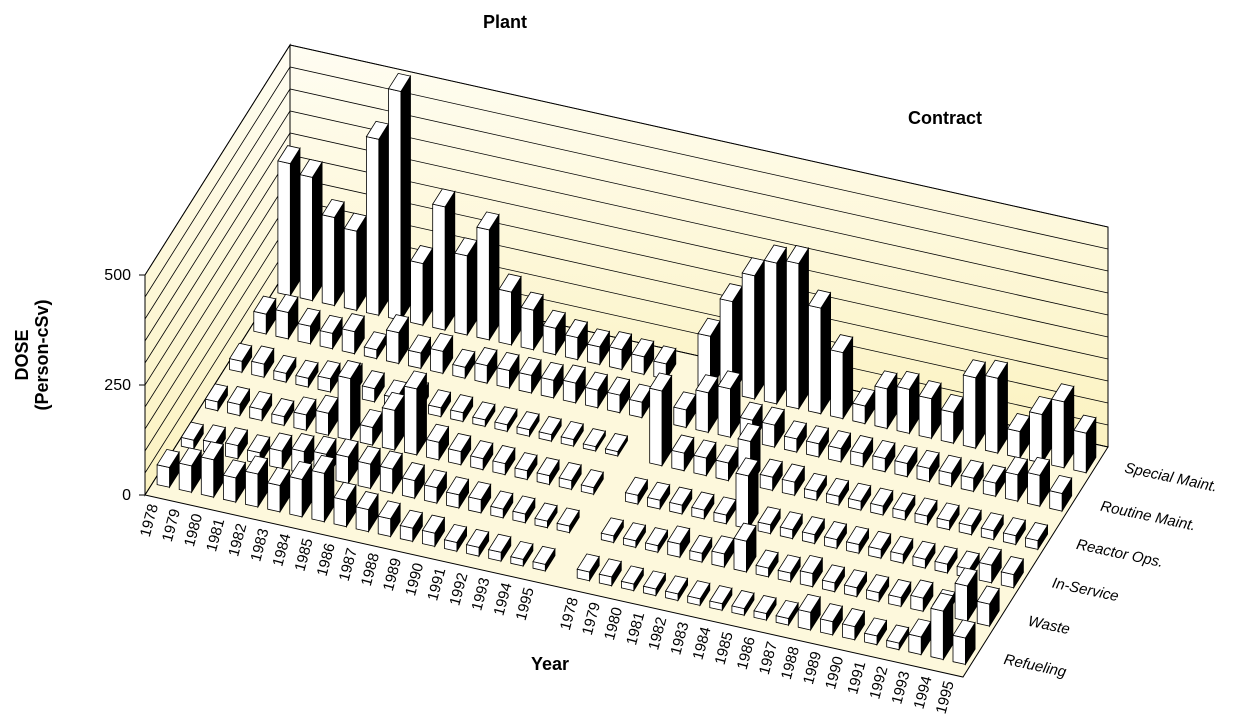 This screenshot has height=719, width=1258. Describe the element at coordinates (945, 118) in the screenshot. I see `group-label: Contract` at that location.